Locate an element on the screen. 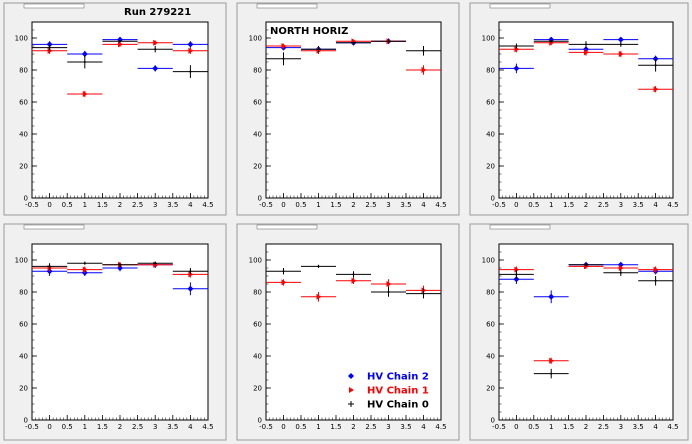 The image size is (692, 444). legend-marker-chain1 is located at coordinates (351, 390).